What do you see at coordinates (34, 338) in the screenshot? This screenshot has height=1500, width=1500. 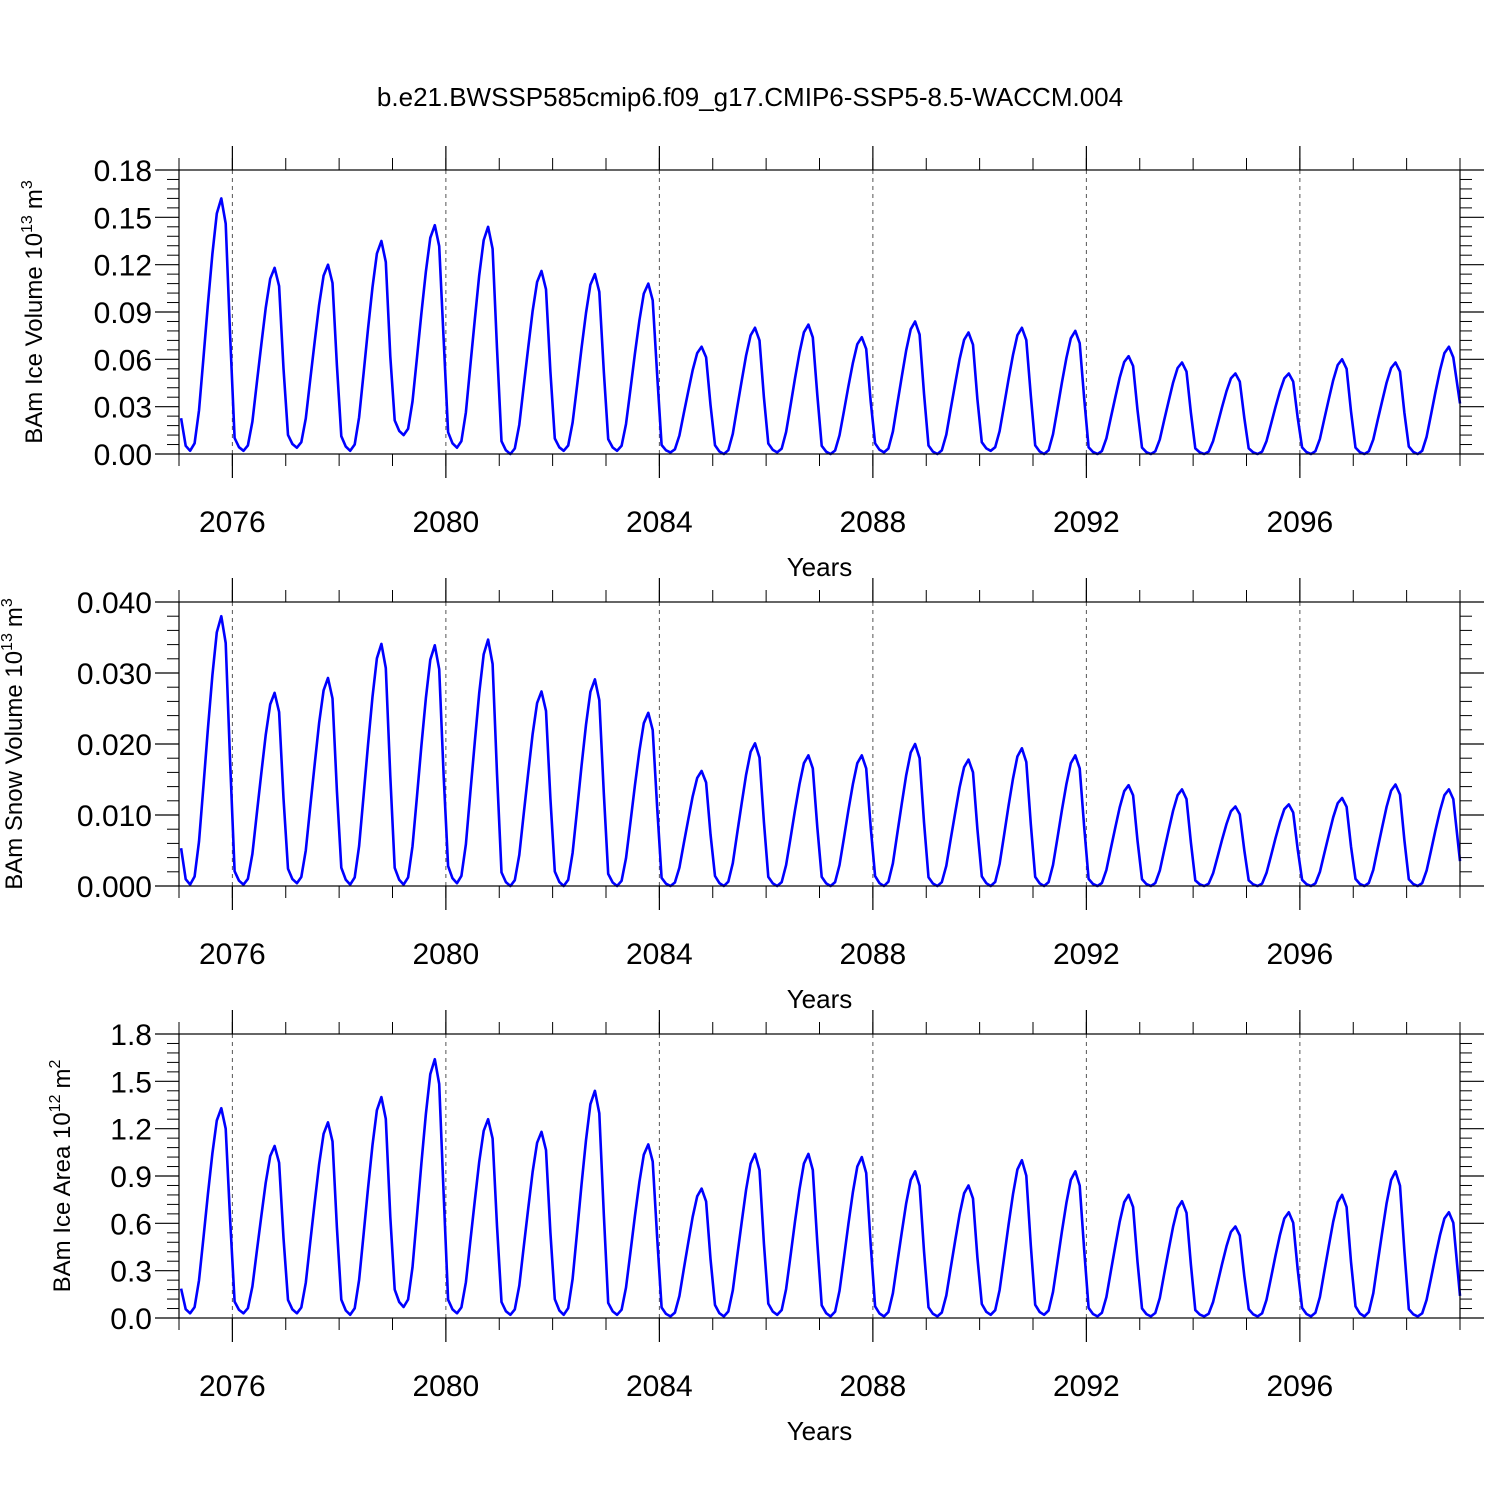 I see `y-axis-label-main: BAm Ice Volume 10` at bounding box center [34, 338].